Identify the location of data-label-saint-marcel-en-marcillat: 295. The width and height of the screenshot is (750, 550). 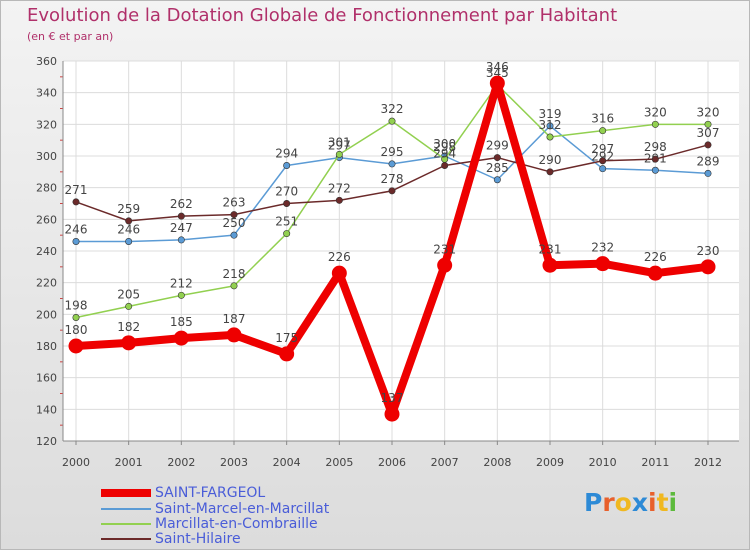
(392, 152).